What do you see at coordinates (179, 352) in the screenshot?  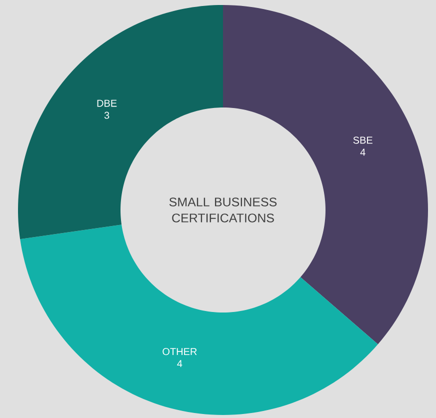 I see `slice-label: OTHER` at bounding box center [179, 352].